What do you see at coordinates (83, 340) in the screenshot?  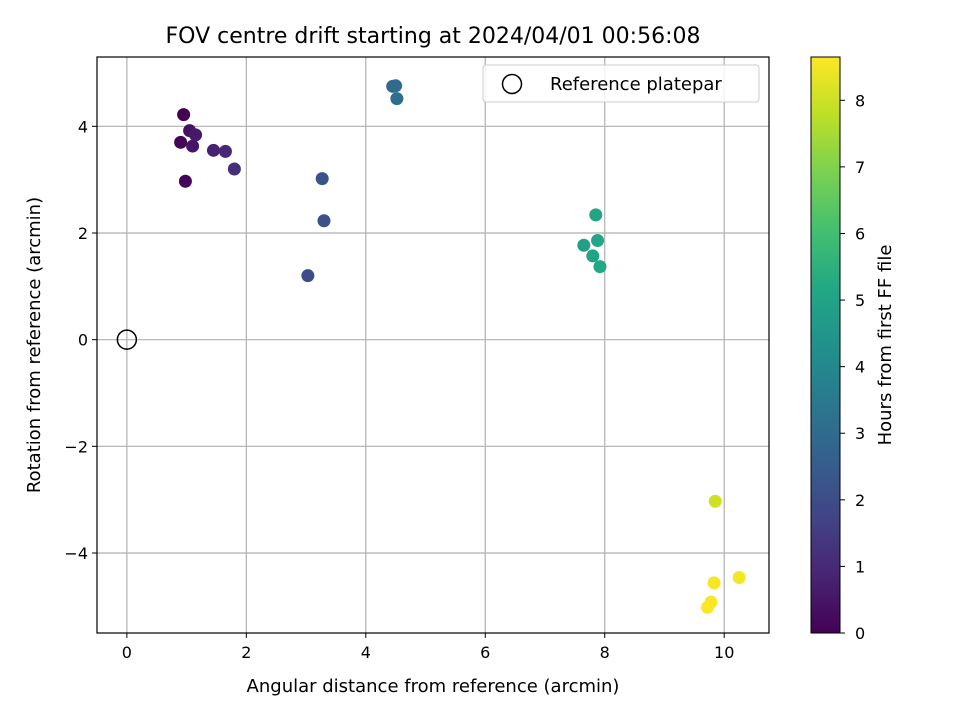 I see `y-tick-label: 0` at bounding box center [83, 340].